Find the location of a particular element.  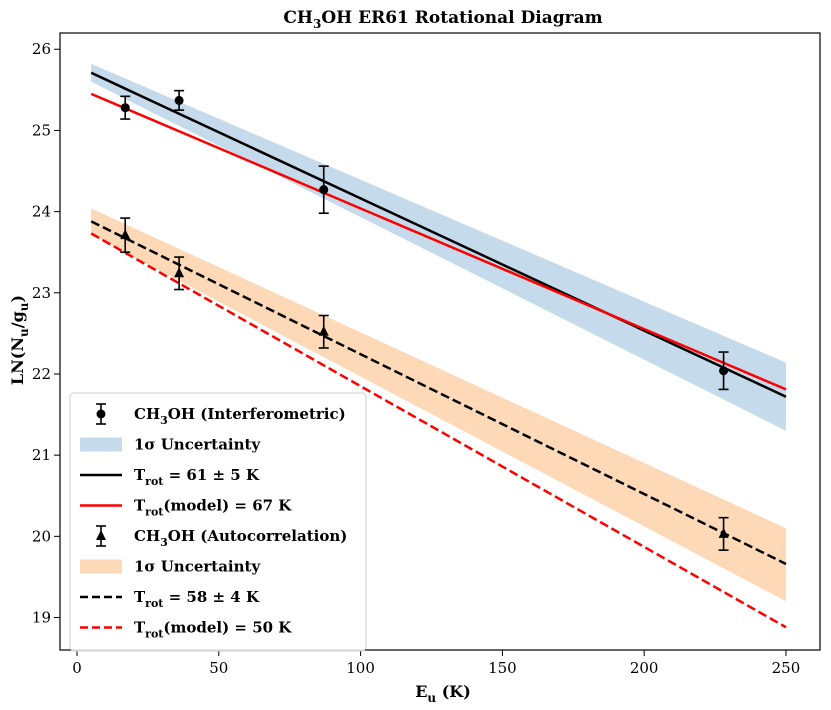

y-tick-label-7: 26 is located at coordinates (41, 49).